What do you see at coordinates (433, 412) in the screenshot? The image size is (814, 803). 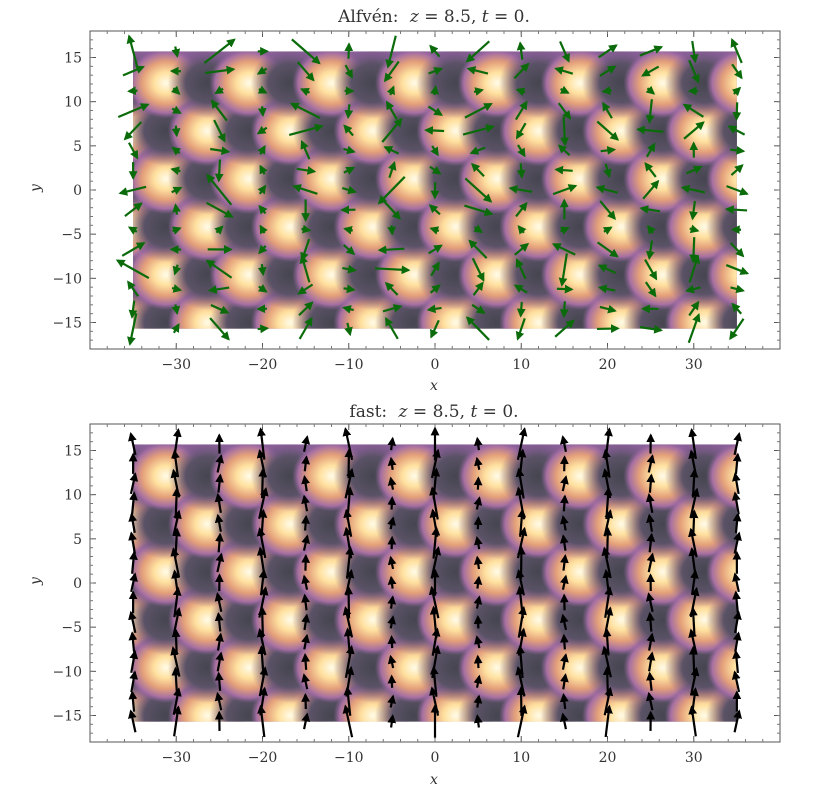 I see `chart-title: fast: z = 8.5, t = 0.` at bounding box center [433, 412].